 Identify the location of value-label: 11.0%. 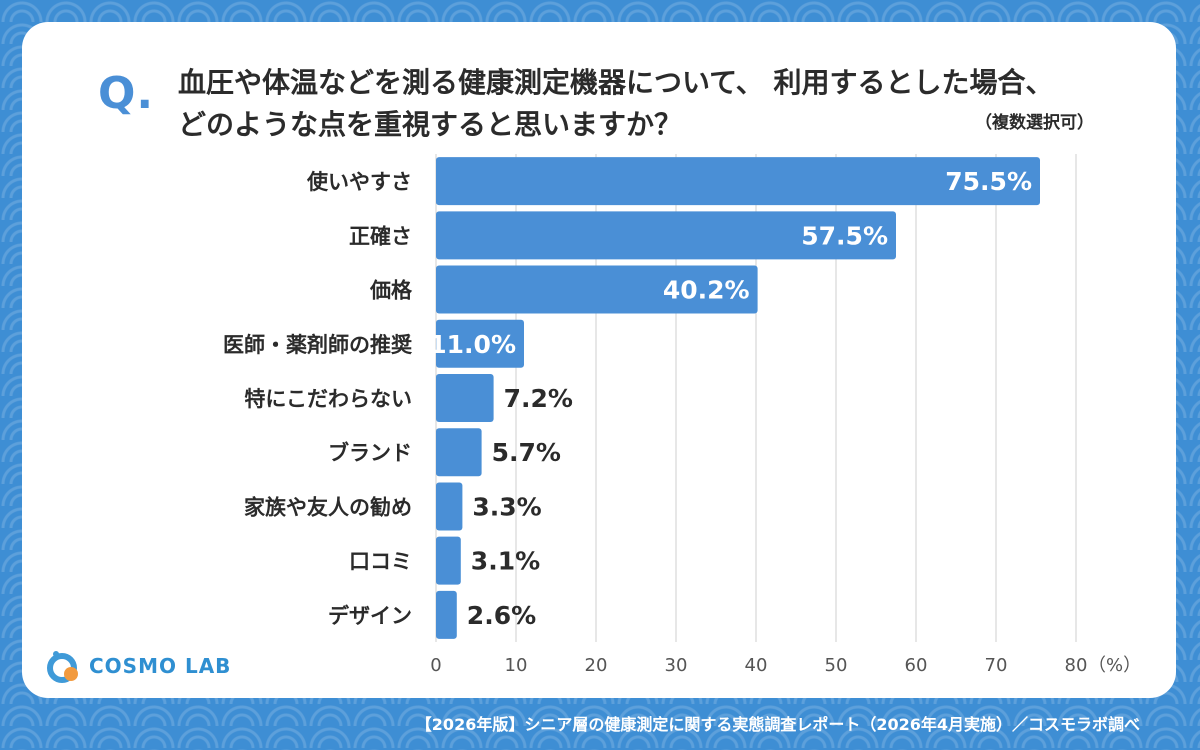
(472, 344).